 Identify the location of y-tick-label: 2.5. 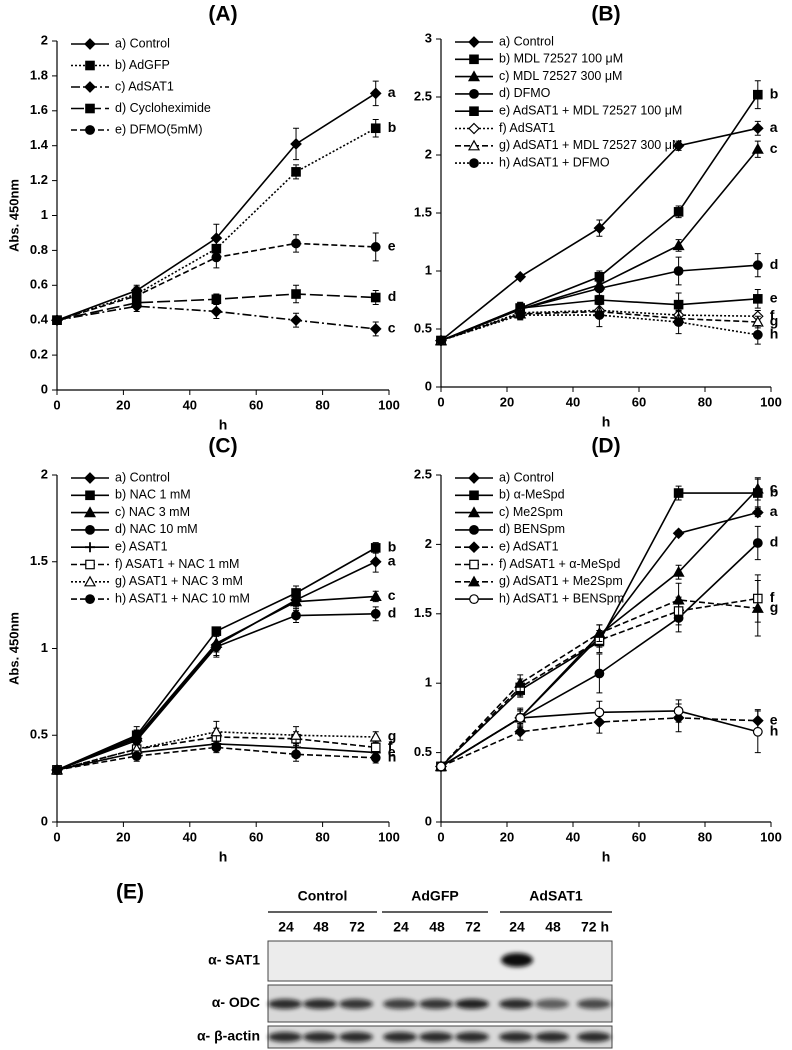
(423, 473).